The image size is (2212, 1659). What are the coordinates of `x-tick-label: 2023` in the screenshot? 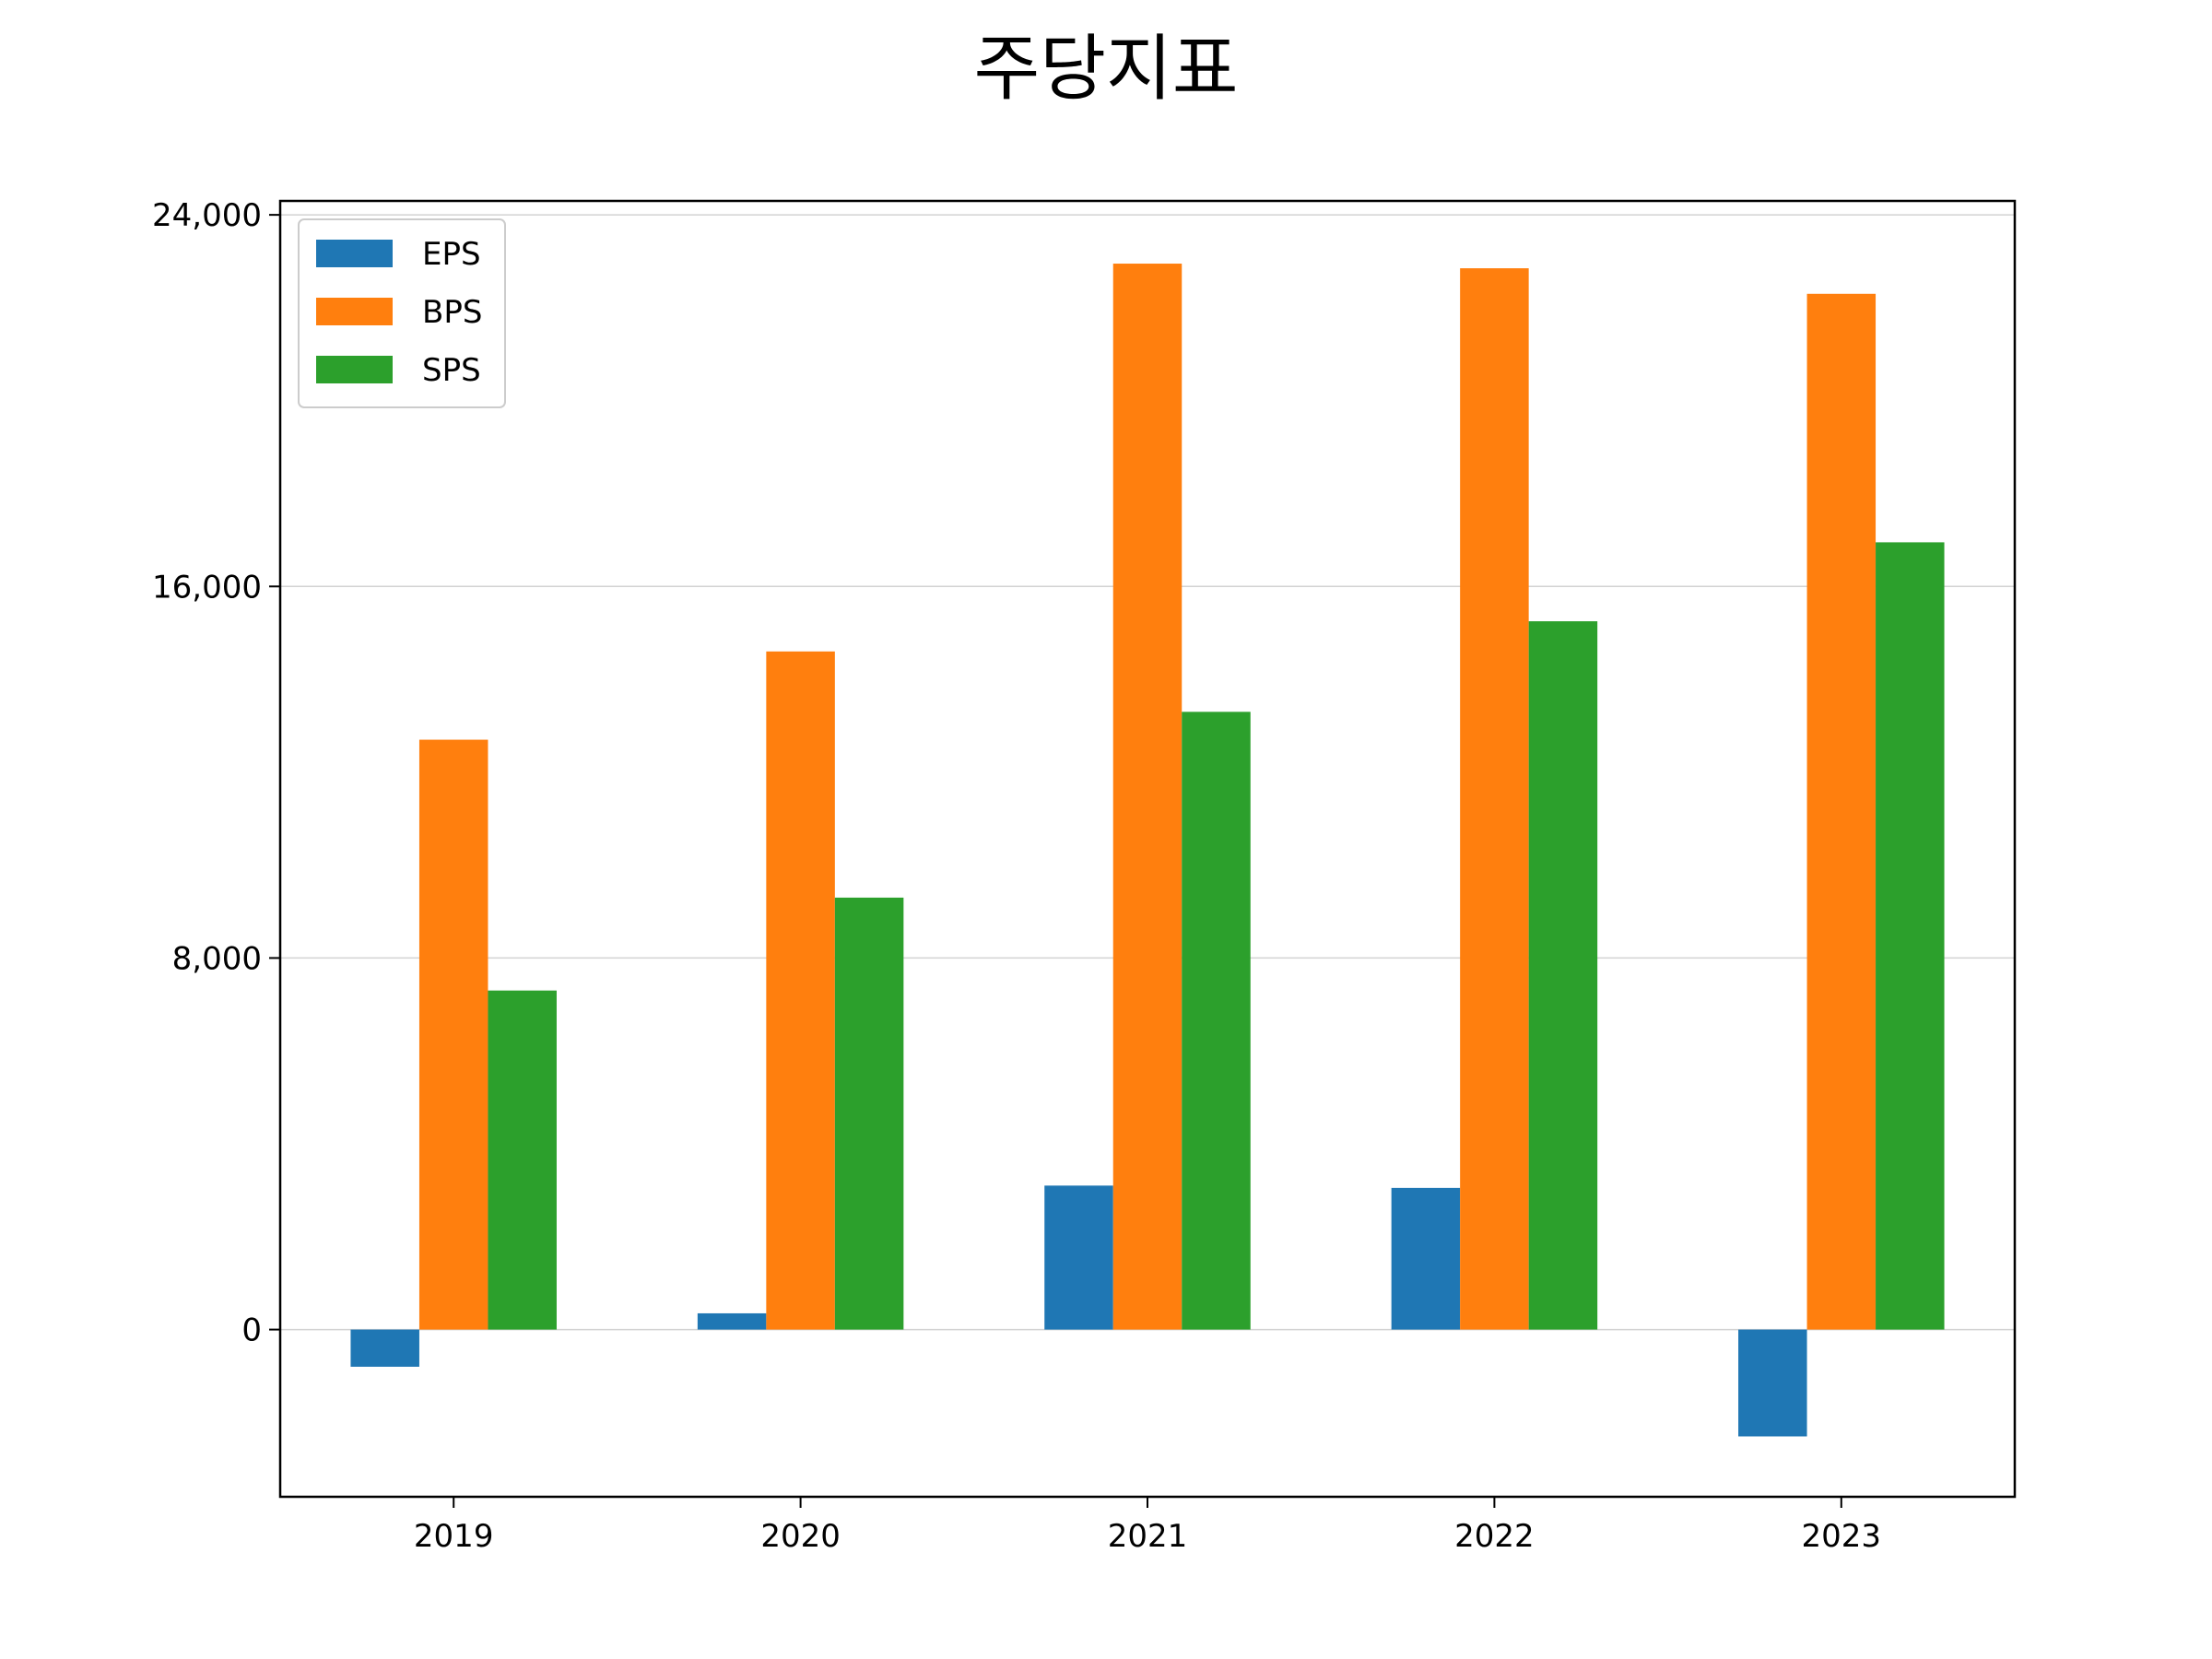 It's located at (1842, 1536).